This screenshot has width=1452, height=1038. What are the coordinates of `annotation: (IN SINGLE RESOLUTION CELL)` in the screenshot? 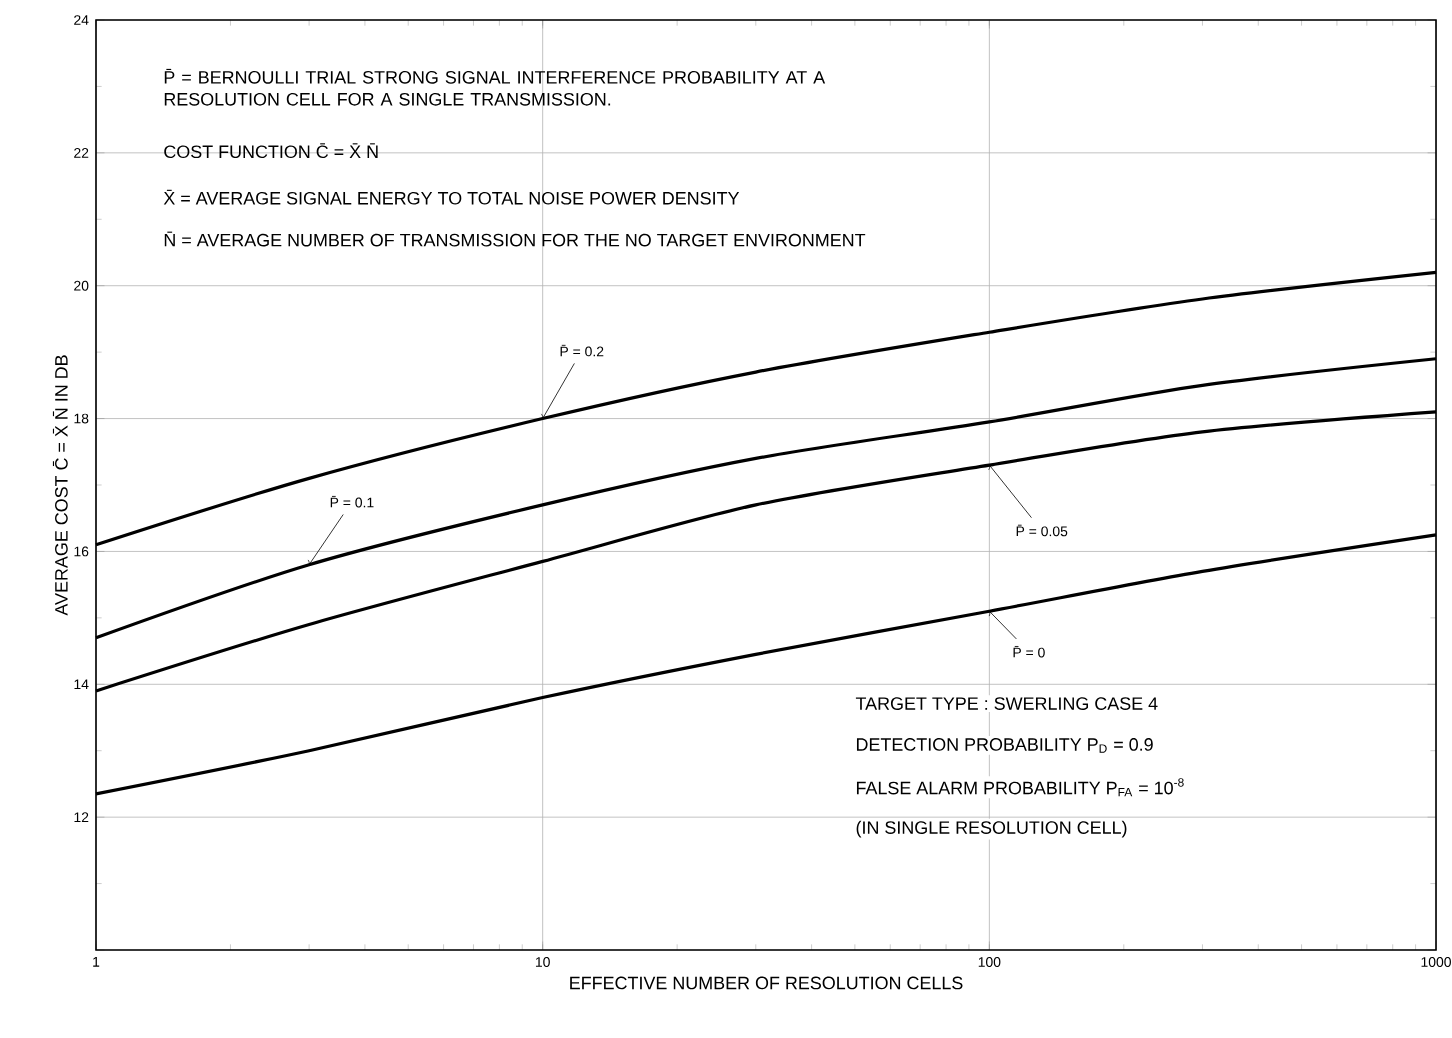 It's located at (991, 829).